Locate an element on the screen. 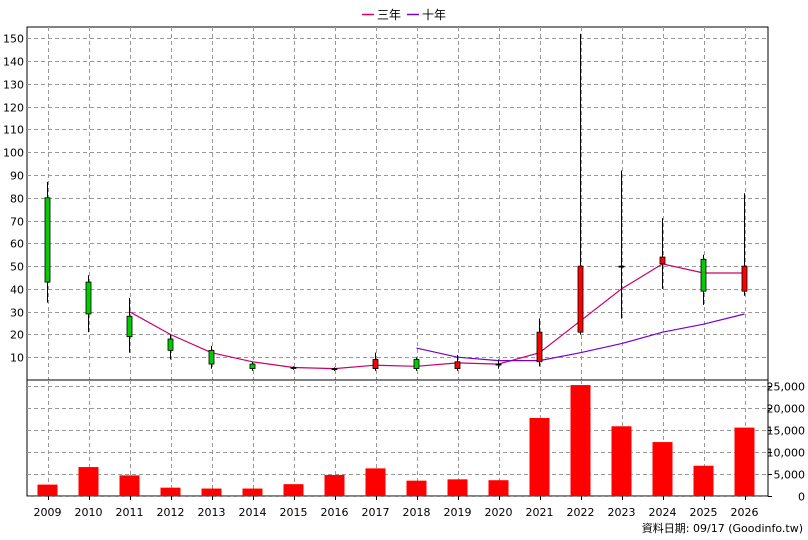  x-tick-label: 2018 is located at coordinates (417, 512).